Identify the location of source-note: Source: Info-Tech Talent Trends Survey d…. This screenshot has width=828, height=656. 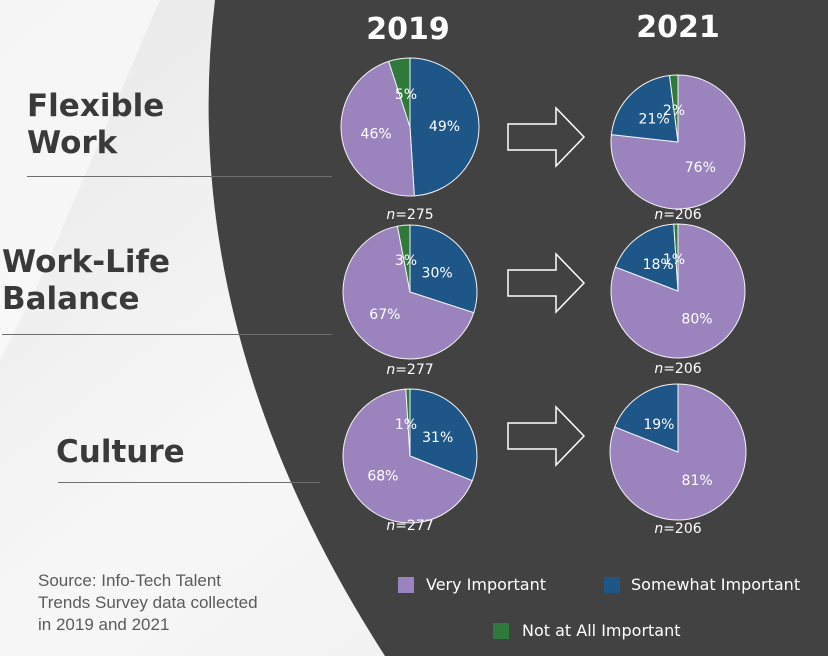
(183, 603).